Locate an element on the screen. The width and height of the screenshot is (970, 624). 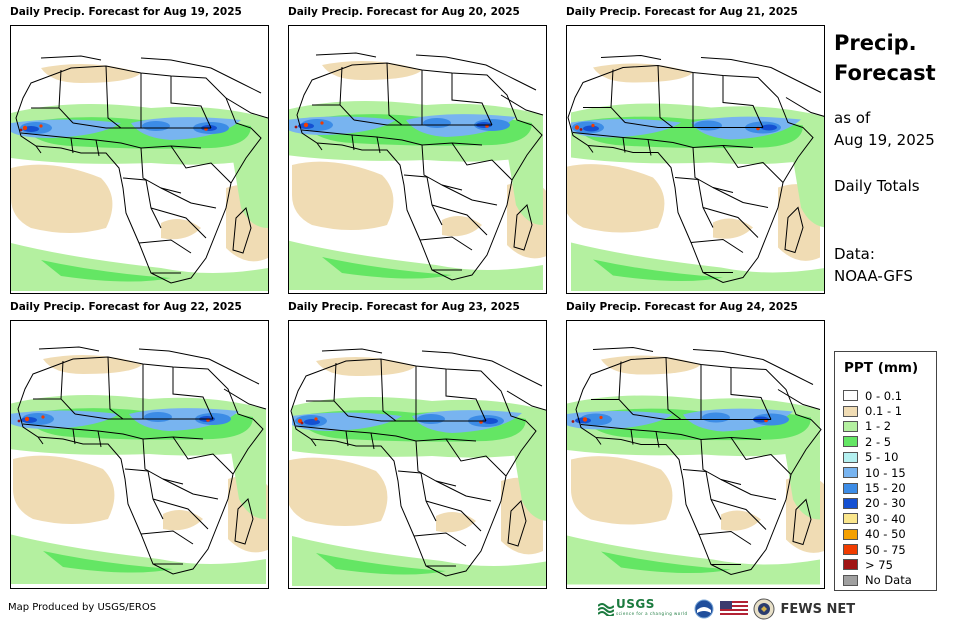
fews-net-logo: FEWS NET is located at coordinates (818, 609).